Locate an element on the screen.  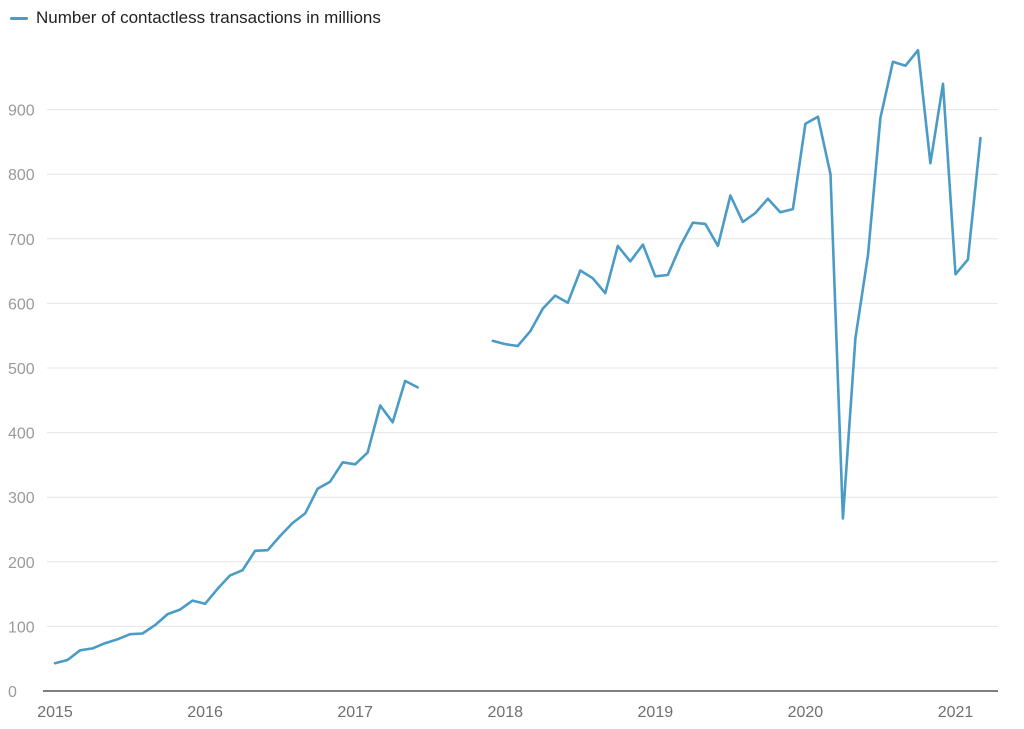
series-line-segment is located at coordinates (236, 522).